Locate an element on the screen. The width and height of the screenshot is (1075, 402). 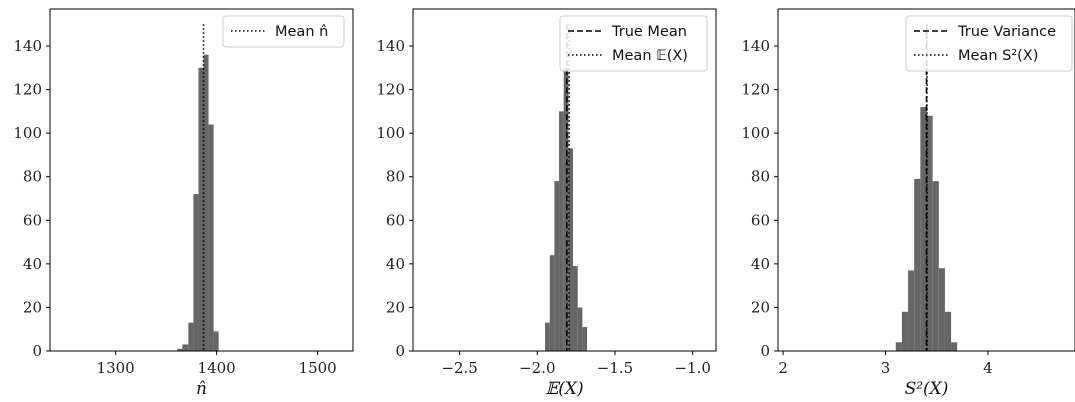
x-axis-label: n̂ is located at coordinates (201, 389).